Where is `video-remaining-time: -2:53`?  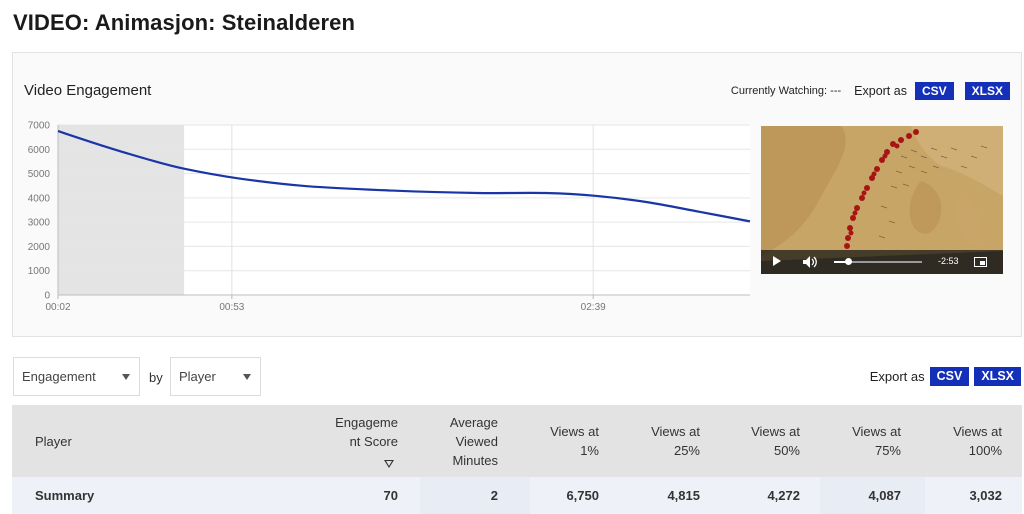 video-remaining-time: -2:53 is located at coordinates (948, 261).